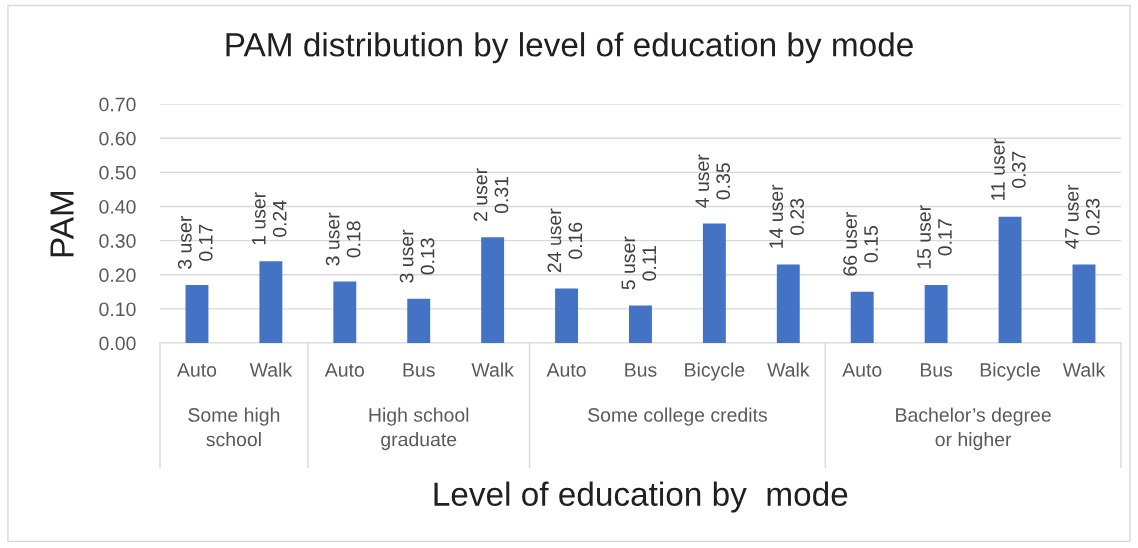  Describe the element at coordinates (269, 218) in the screenshot. I see `data-label: 1 user 0.24` at that location.